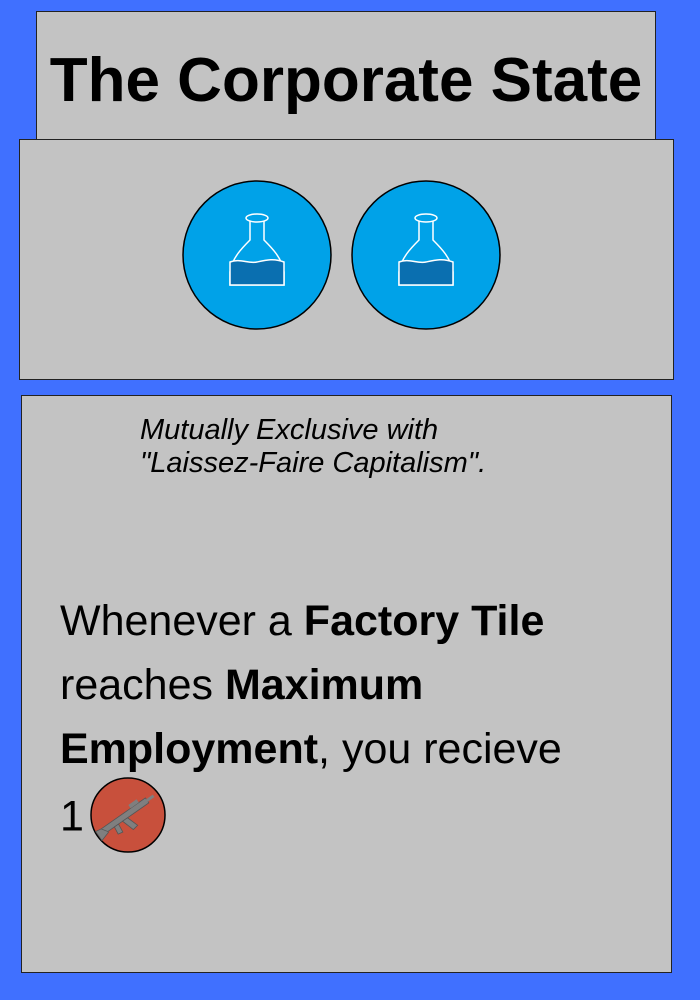  Describe the element at coordinates (72, 816) in the screenshot. I see `reward-amount: 1` at that location.